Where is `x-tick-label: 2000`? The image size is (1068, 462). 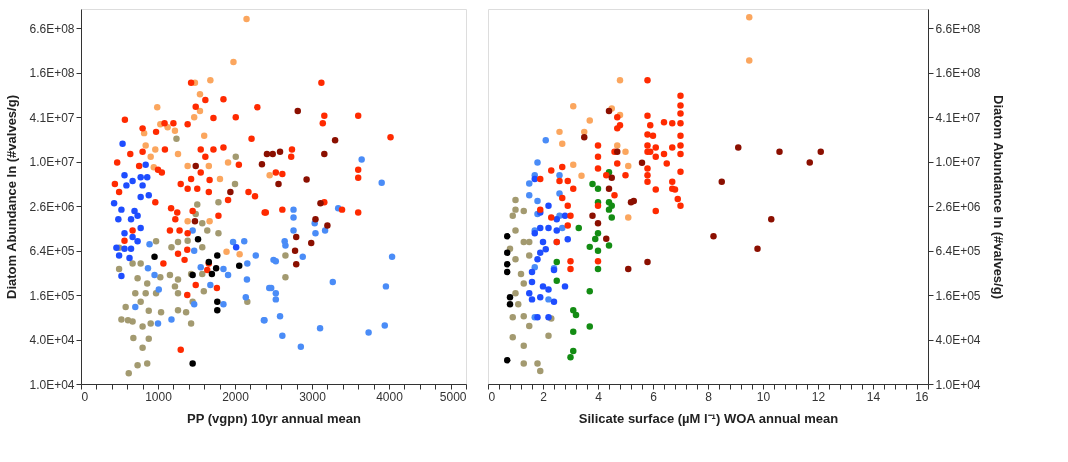 x-tick-label: 2000 is located at coordinates (236, 396).